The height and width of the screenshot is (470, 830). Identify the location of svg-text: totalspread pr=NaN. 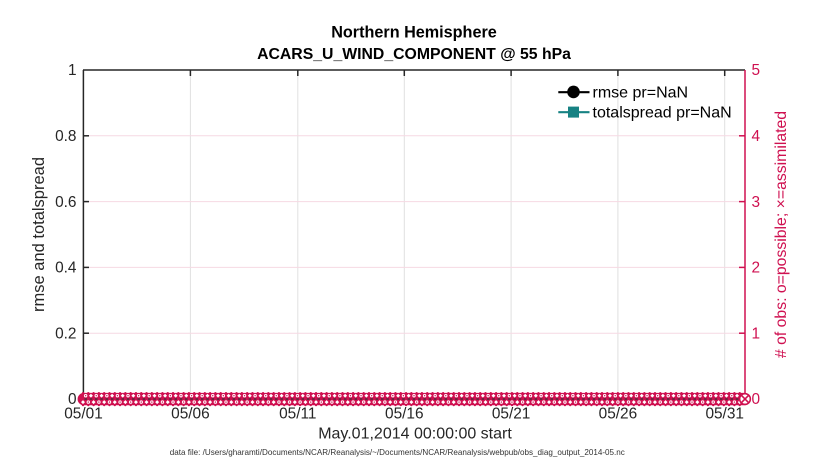
(662, 113).